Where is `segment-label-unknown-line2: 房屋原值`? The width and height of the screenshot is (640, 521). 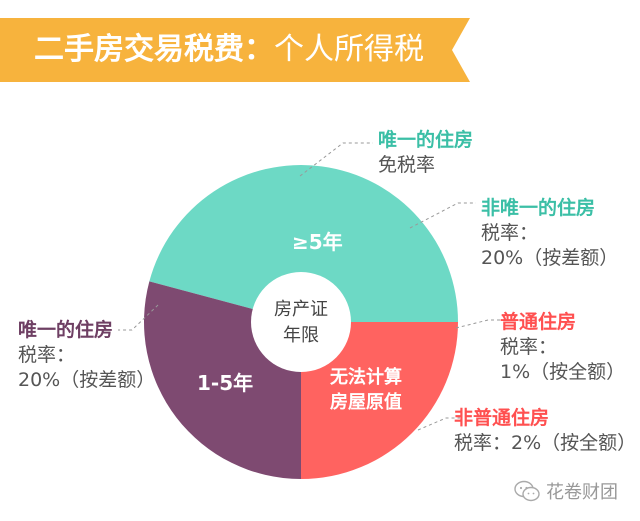
segment-label-unknown-line2: 房屋原值 is located at coordinates (366, 402).